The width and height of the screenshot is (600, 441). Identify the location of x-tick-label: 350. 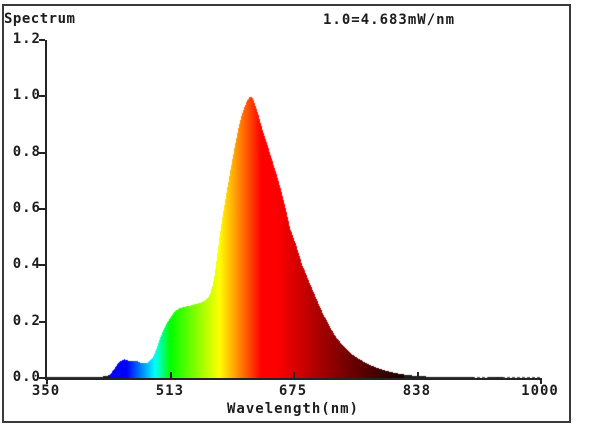
(46, 391).